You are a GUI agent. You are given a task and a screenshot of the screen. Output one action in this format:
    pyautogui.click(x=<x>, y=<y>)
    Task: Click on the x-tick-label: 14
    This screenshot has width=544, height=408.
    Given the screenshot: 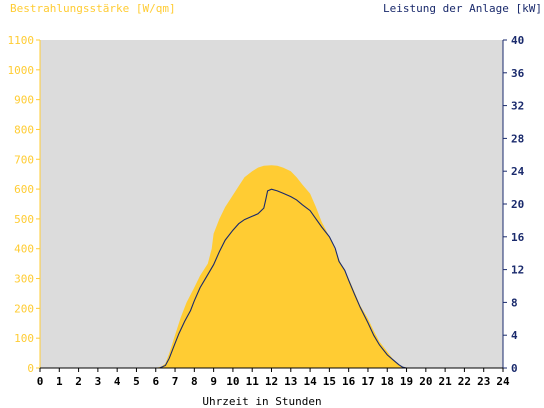 What is the action you would take?
    pyautogui.click(x=310, y=381)
    